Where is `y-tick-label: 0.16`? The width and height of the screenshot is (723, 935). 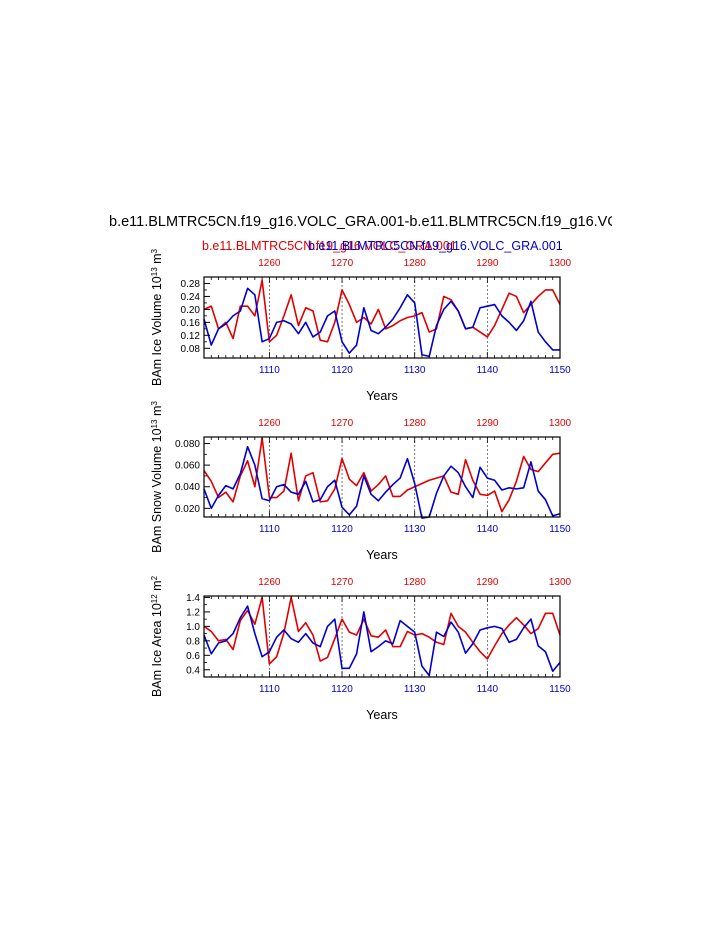 y-tick-label: 0.16 is located at coordinates (191, 323).